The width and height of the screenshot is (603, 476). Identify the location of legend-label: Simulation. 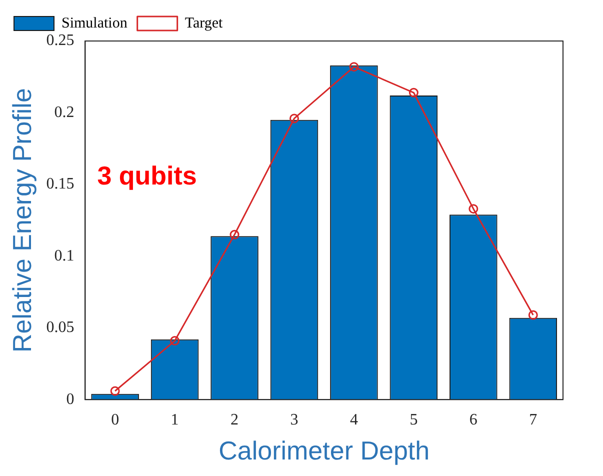
(95, 23).